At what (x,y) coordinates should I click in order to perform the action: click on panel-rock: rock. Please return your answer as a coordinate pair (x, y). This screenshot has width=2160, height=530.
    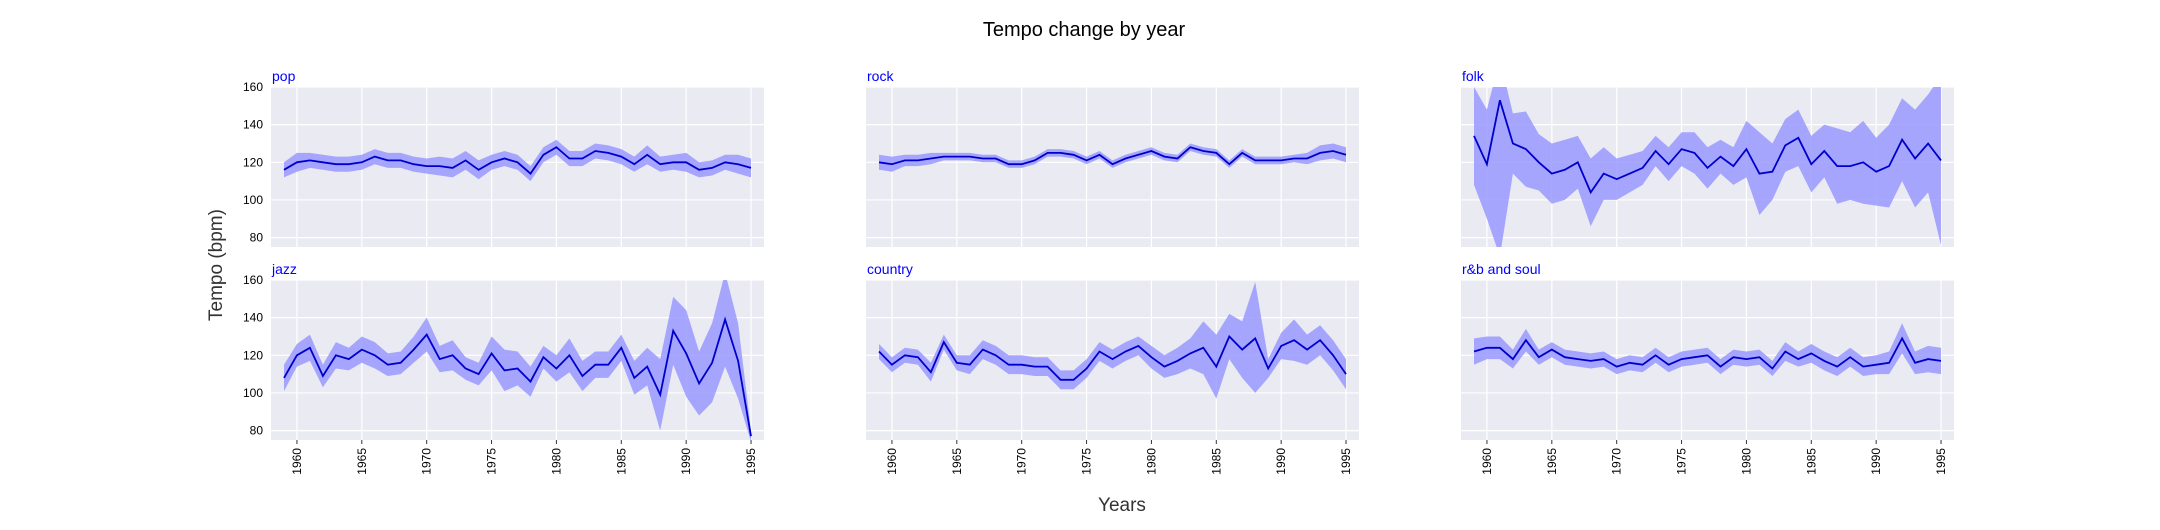
    Looking at the image, I should click on (1112, 157).